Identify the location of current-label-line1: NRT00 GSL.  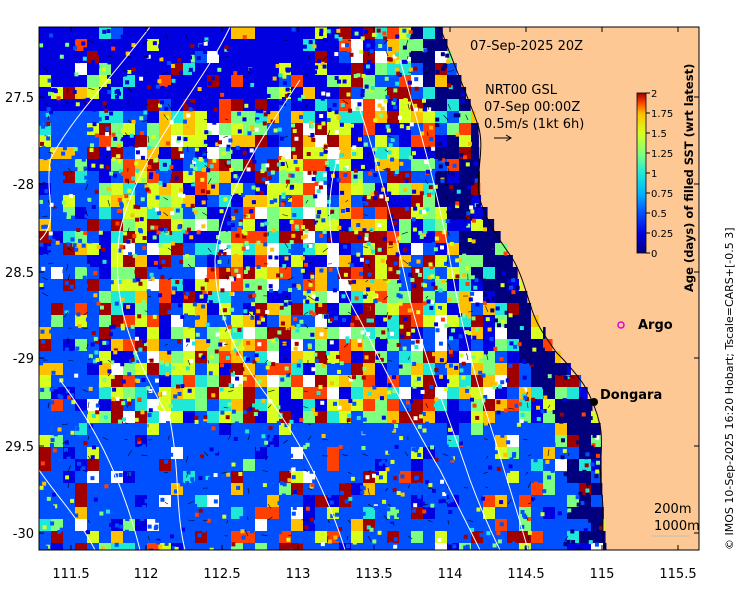
(521, 90).